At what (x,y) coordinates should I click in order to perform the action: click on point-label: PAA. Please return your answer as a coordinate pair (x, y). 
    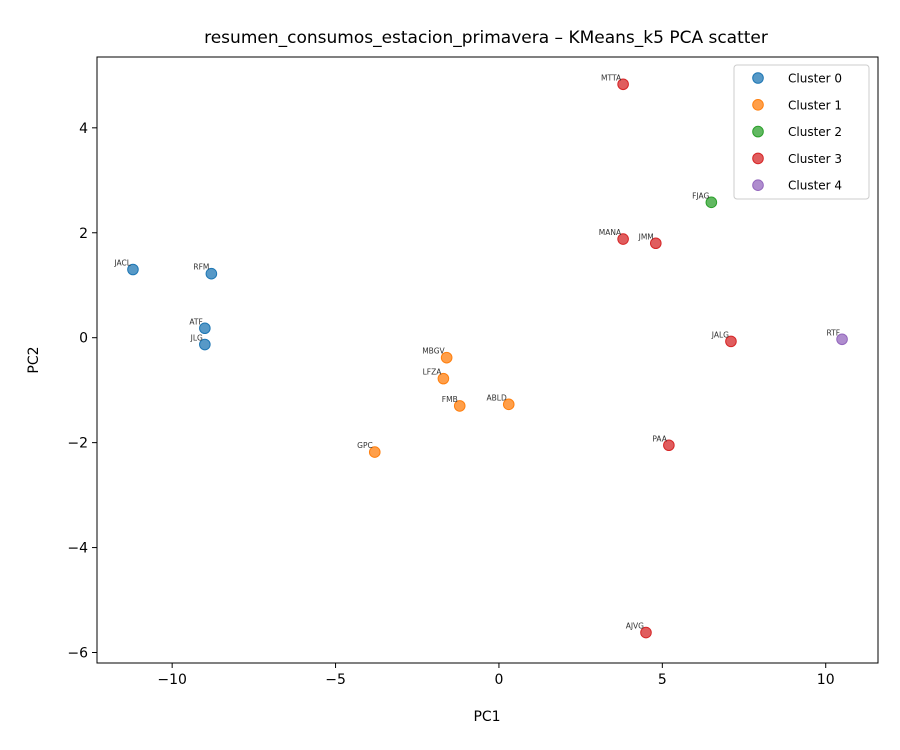
    Looking at the image, I should click on (659, 438).